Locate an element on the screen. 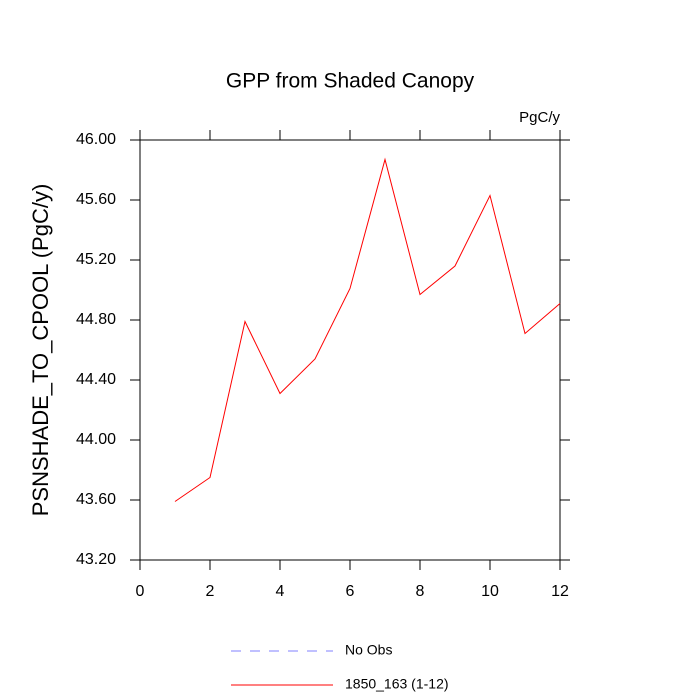 Image resolution: width=700 pixels, height=700 pixels. y-tick-label: 44.00 is located at coordinates (96, 439).